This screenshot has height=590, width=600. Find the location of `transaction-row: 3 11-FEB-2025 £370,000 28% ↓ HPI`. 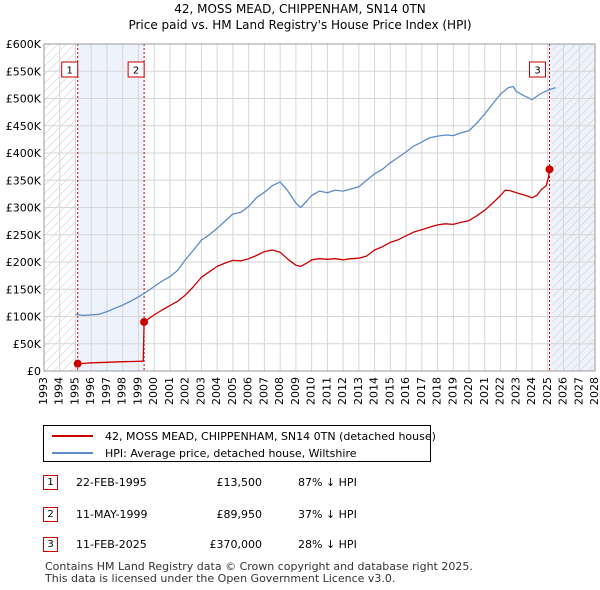

transaction-row: 3 11-FEB-2025 £370,000 28% ↓ HPI is located at coordinates (263, 546).